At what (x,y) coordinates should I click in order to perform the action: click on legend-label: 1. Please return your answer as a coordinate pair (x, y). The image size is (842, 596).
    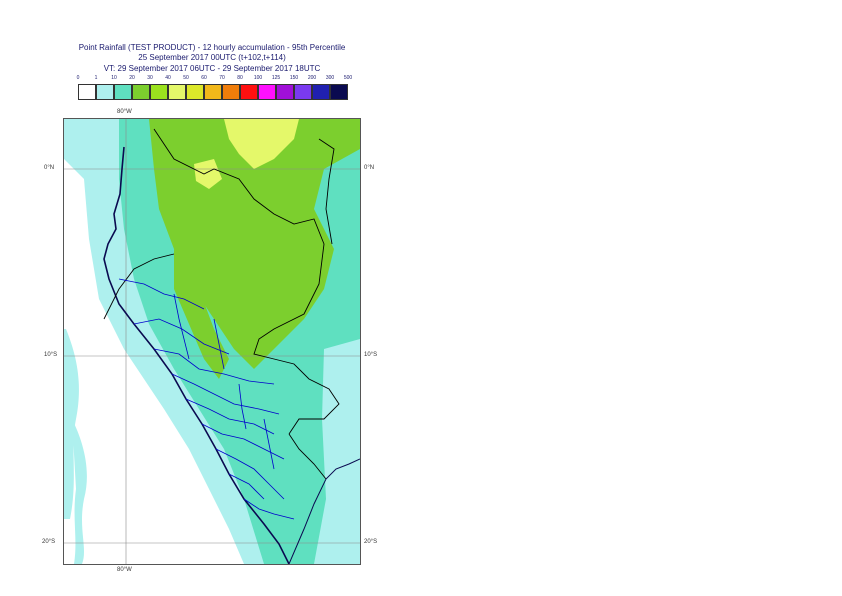
    Looking at the image, I should click on (96, 78).